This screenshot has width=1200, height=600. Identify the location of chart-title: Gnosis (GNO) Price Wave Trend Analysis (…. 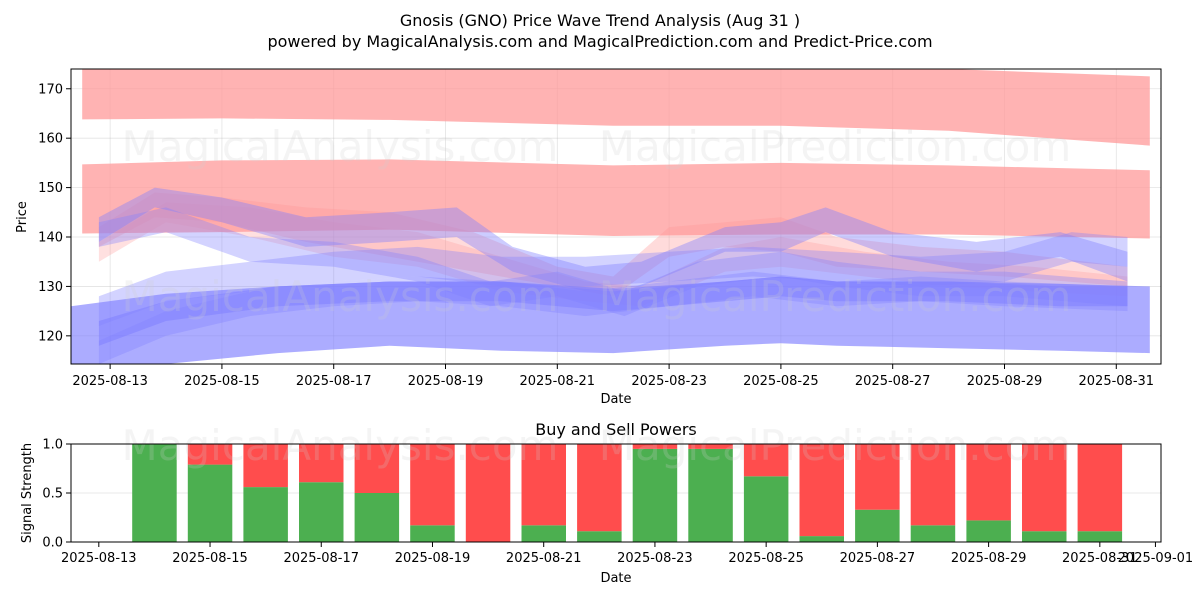
(600, 20).